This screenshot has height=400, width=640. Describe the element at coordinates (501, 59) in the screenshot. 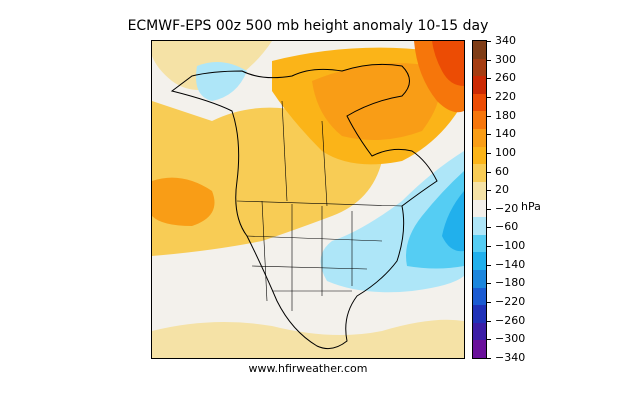

I see `colorbar-tick-label: 300` at that location.